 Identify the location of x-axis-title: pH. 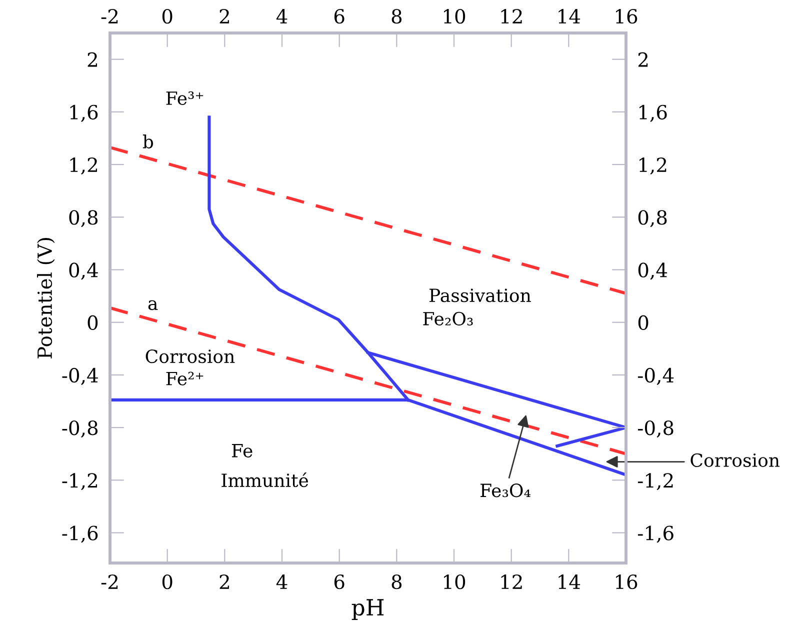
(368, 609).